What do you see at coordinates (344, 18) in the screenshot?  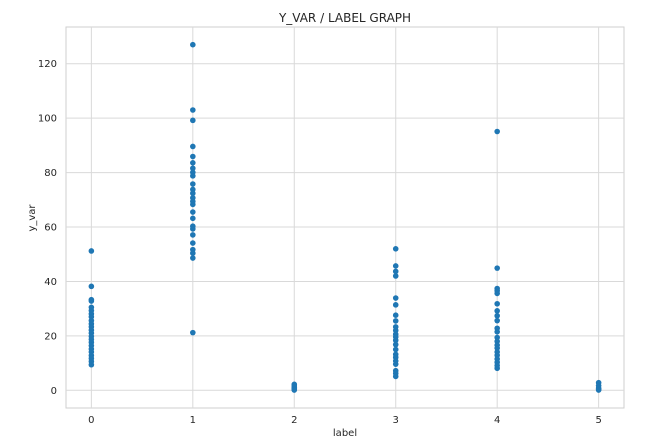 I see `chart-title: Y_VAR / LABEL GRAPH` at bounding box center [344, 18].